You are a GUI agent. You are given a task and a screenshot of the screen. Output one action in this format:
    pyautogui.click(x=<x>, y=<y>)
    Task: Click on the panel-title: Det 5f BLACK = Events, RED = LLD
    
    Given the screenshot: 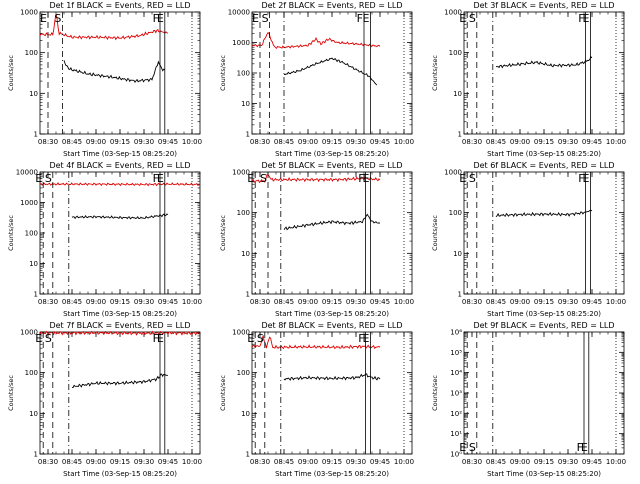 What is the action you would take?
    pyautogui.click(x=331, y=165)
    